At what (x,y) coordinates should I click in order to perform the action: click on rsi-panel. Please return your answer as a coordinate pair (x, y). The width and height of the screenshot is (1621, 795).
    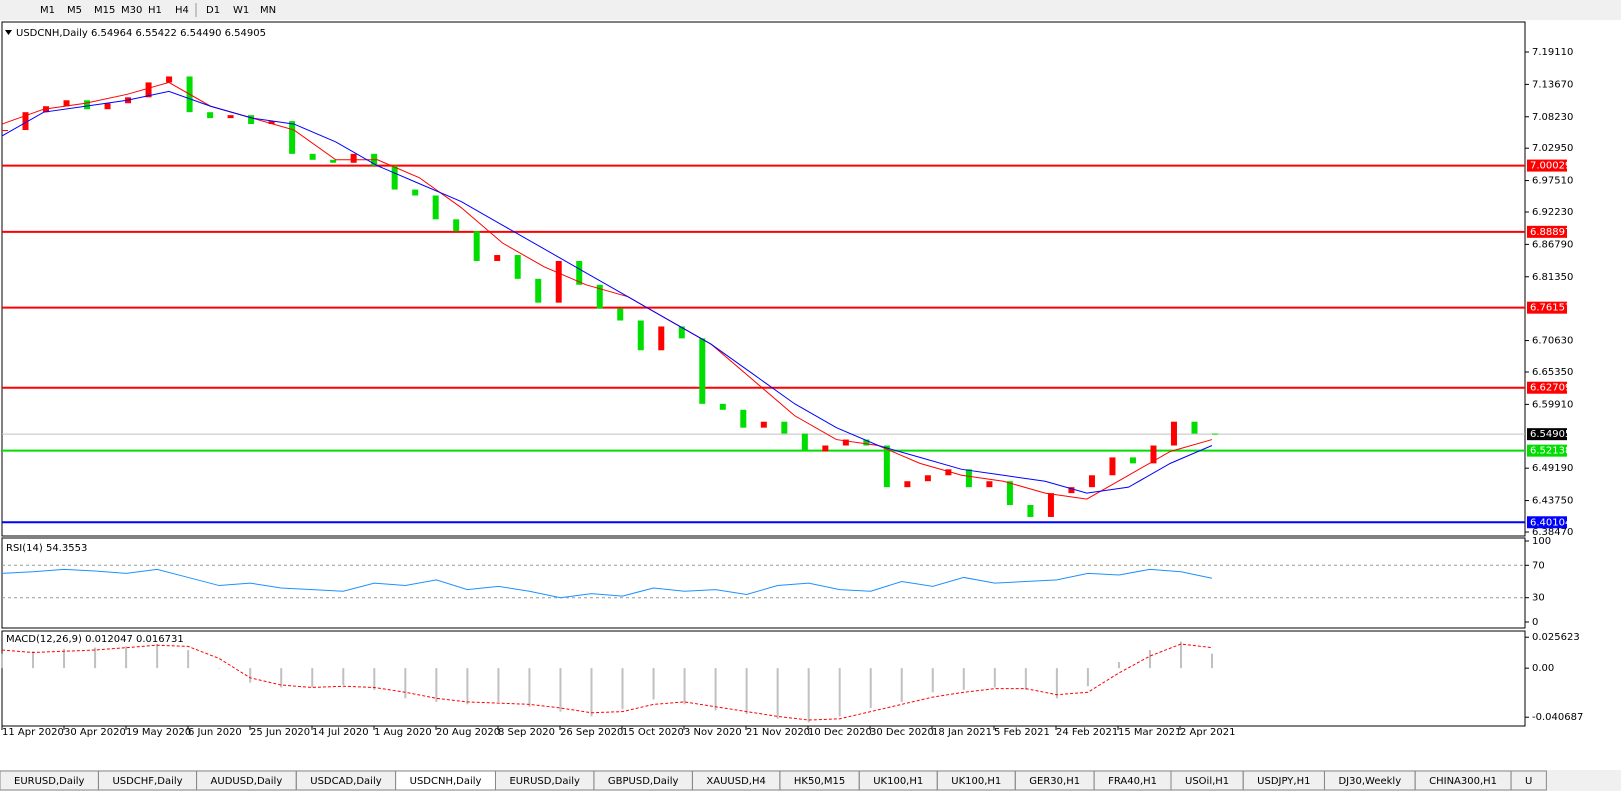
    Looking at the image, I should click on (763, 583).